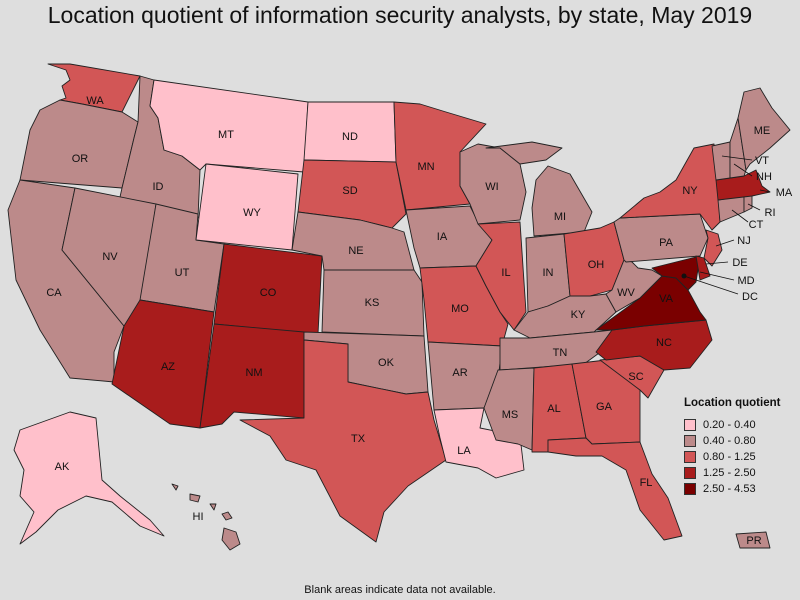 The height and width of the screenshot is (600, 800). I want to click on state-label-MI: MI, so click(560, 217).